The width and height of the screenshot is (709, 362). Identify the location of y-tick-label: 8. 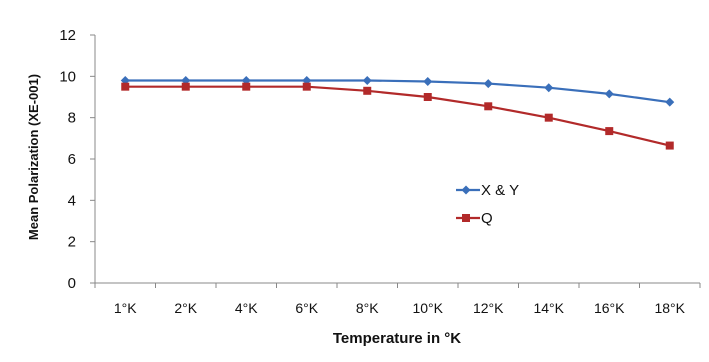
(72, 118).